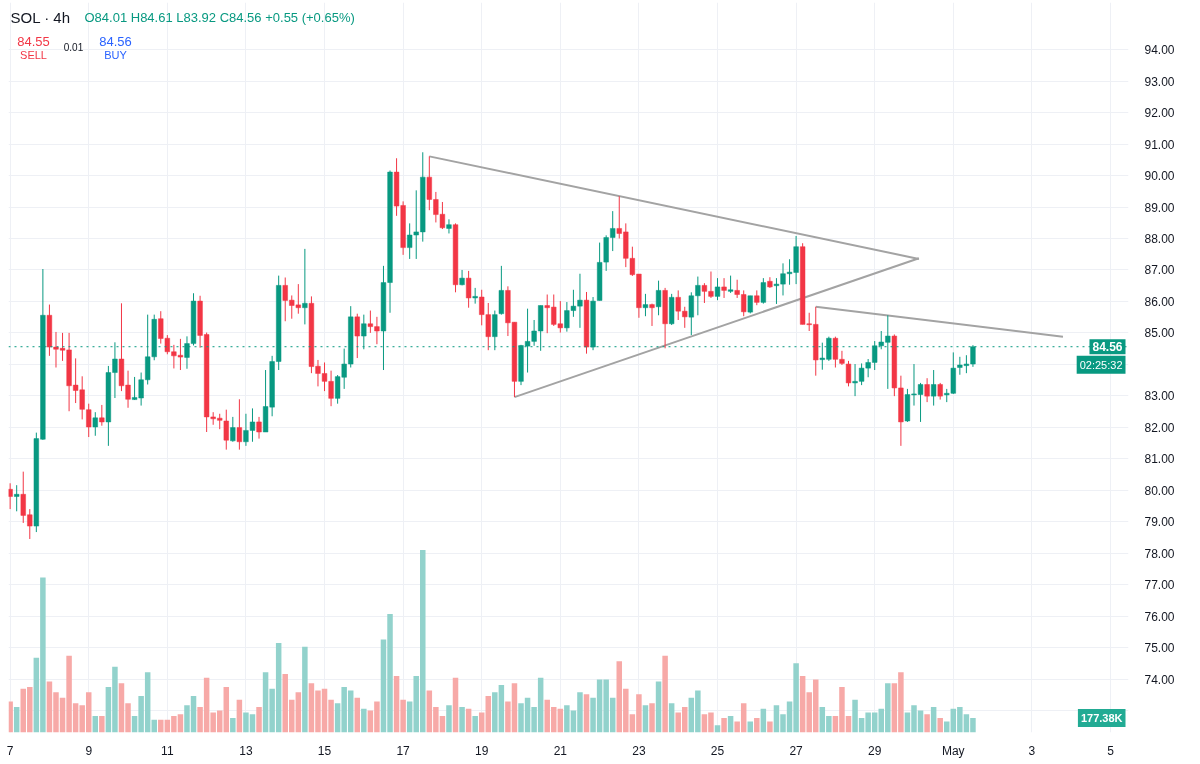 This screenshot has width=1200, height=764. I want to click on y-tick-label: 79.00, so click(1159, 522).